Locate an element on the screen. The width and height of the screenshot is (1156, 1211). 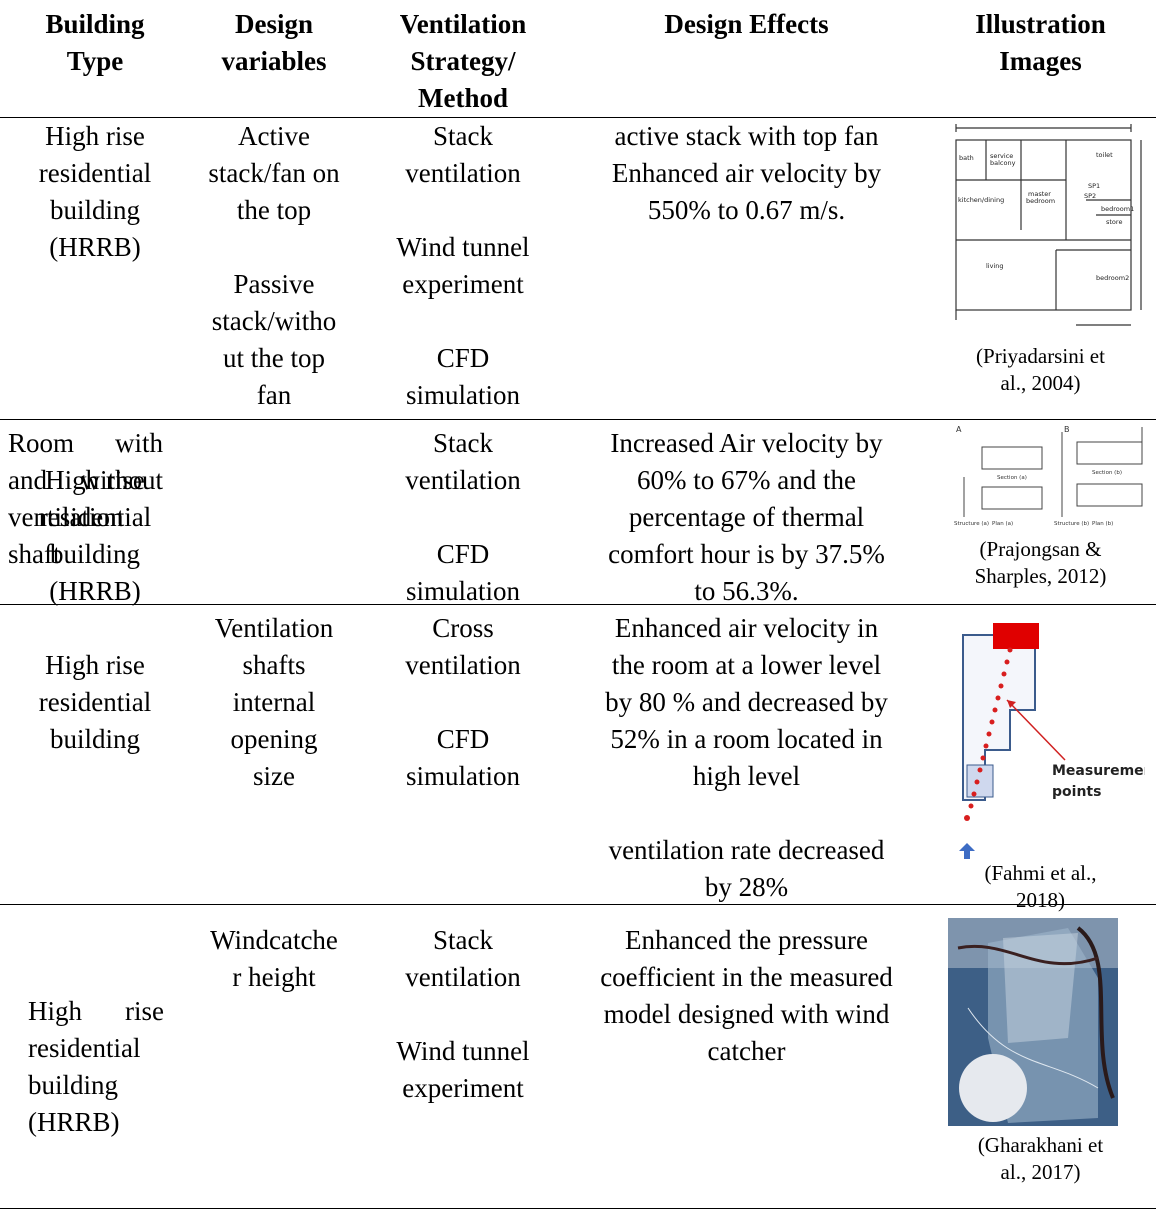
cell-text: 60% to 67% and the is located at coordinates (746, 480).